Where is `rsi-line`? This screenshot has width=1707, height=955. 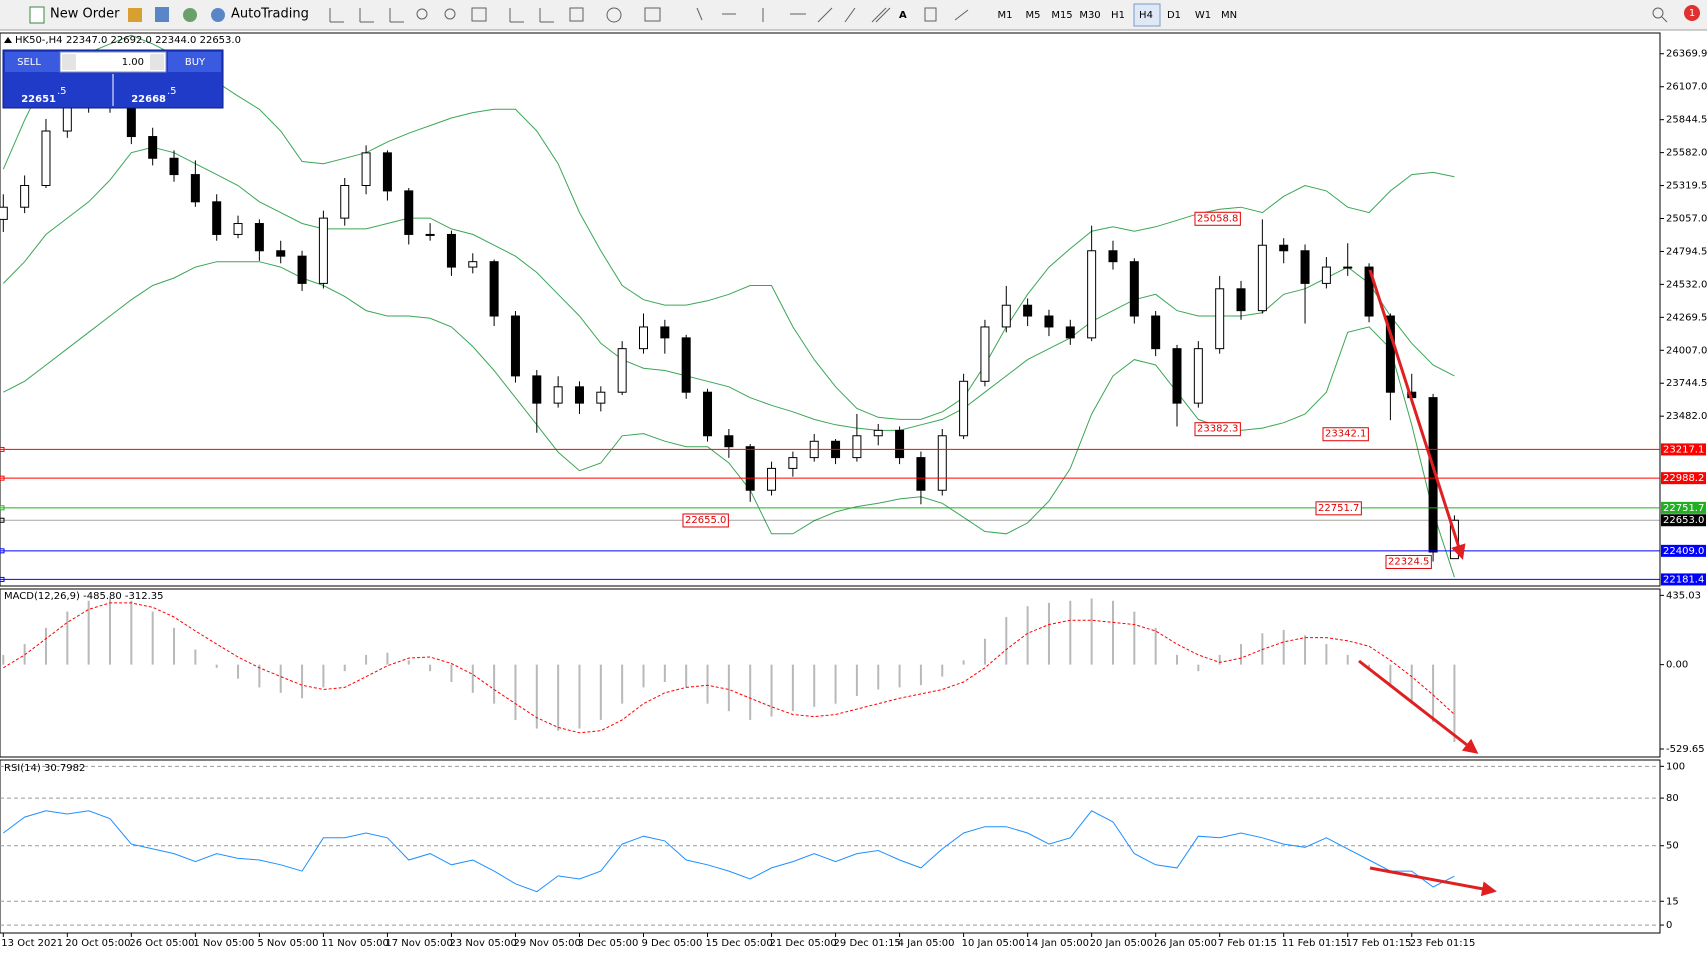 rsi-line is located at coordinates (729, 851).